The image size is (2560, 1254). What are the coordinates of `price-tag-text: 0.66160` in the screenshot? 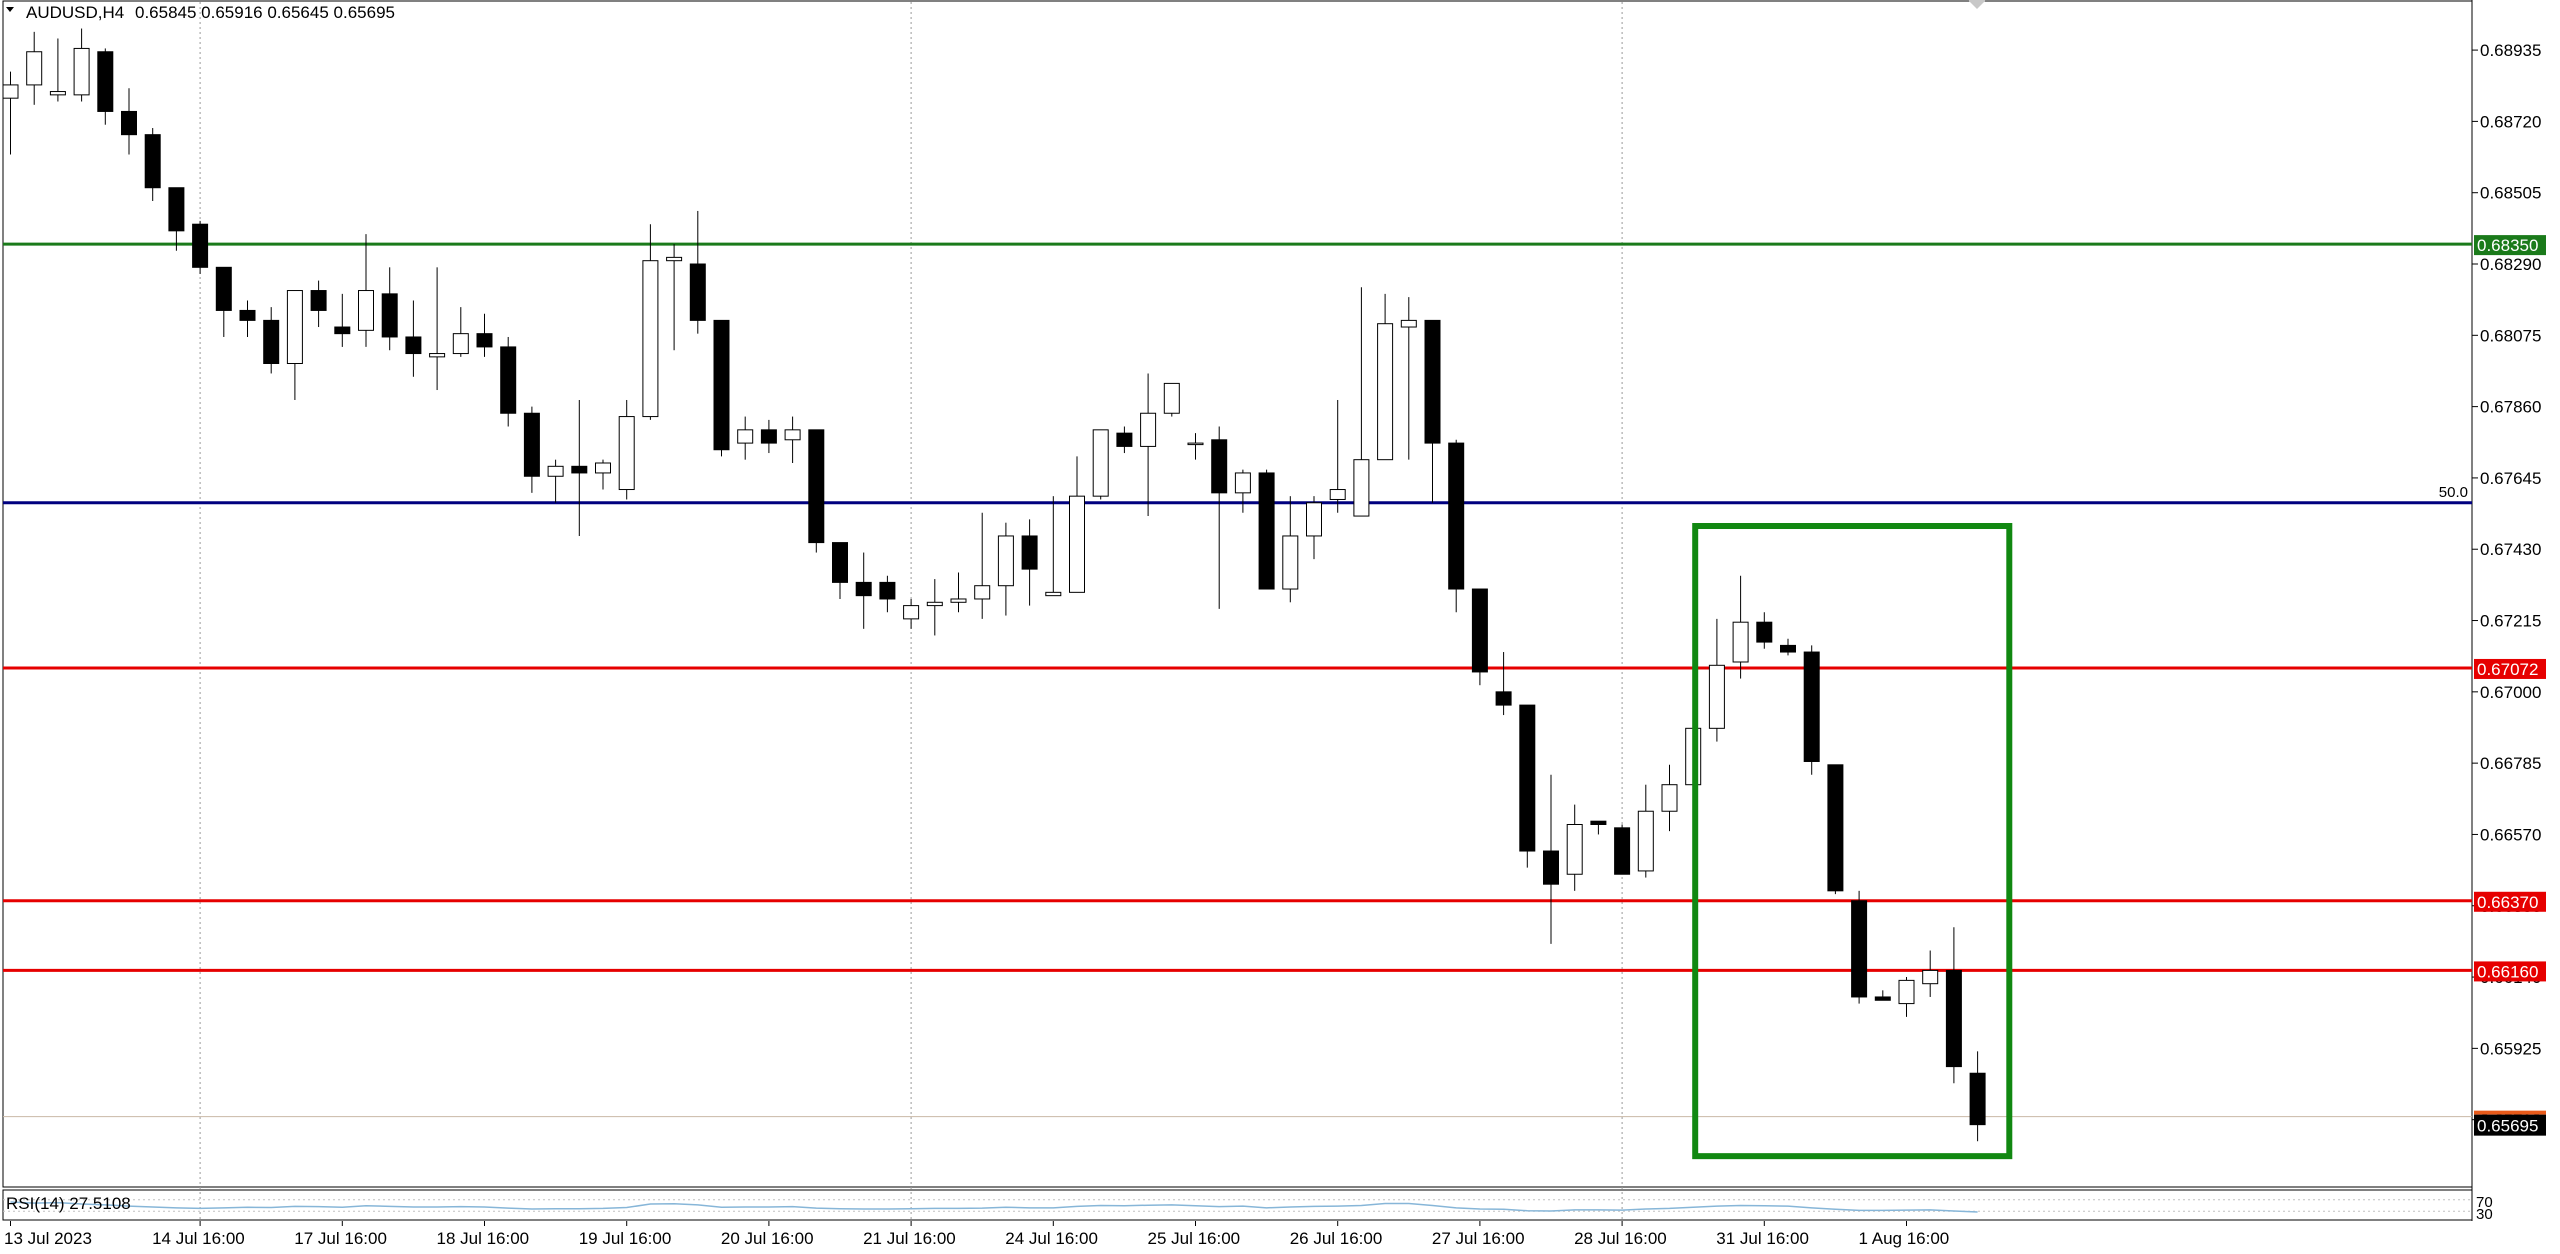 It's located at (2507, 971).